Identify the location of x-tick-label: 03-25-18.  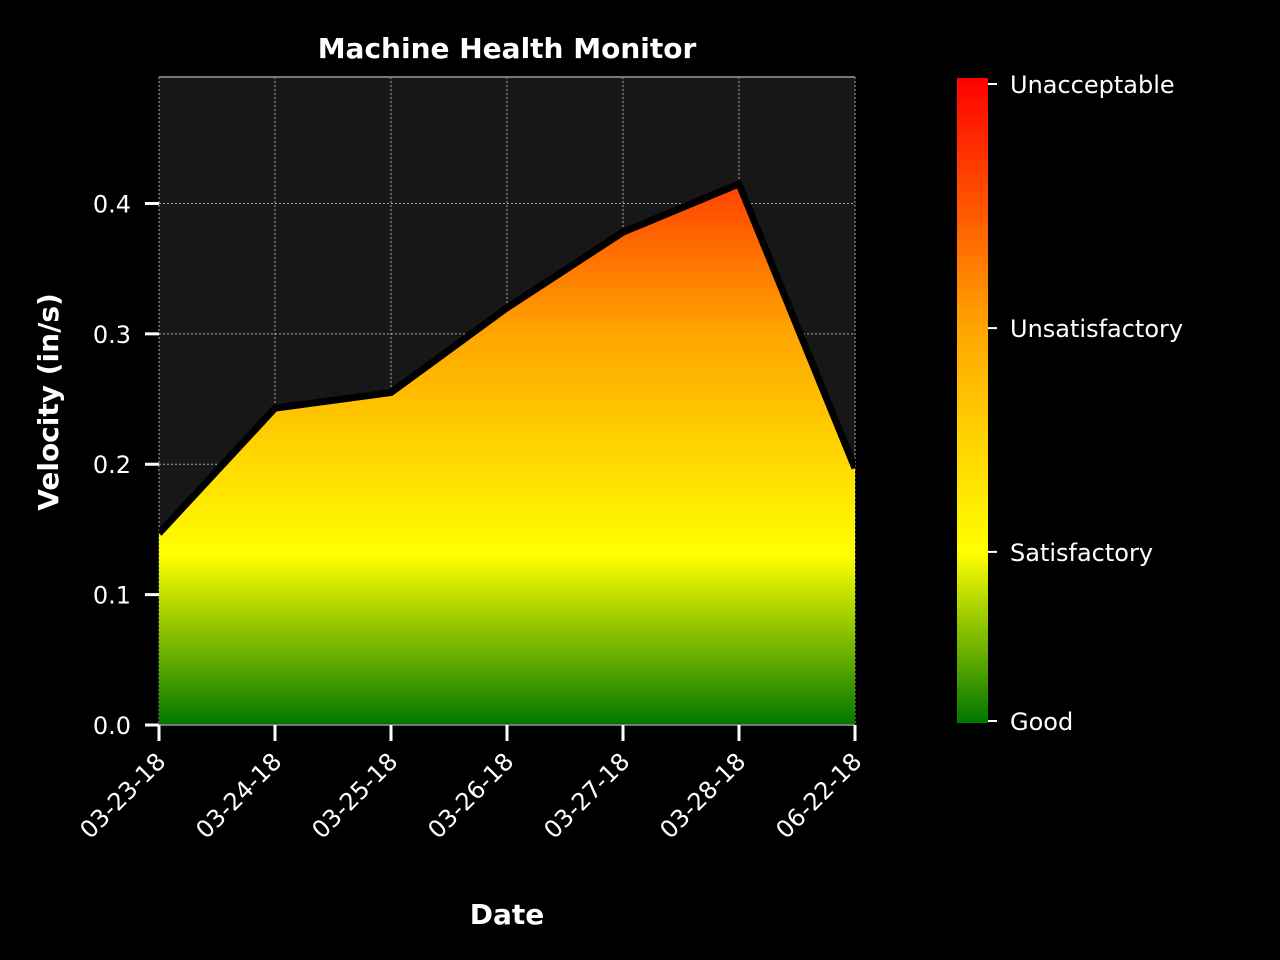
(354, 795).